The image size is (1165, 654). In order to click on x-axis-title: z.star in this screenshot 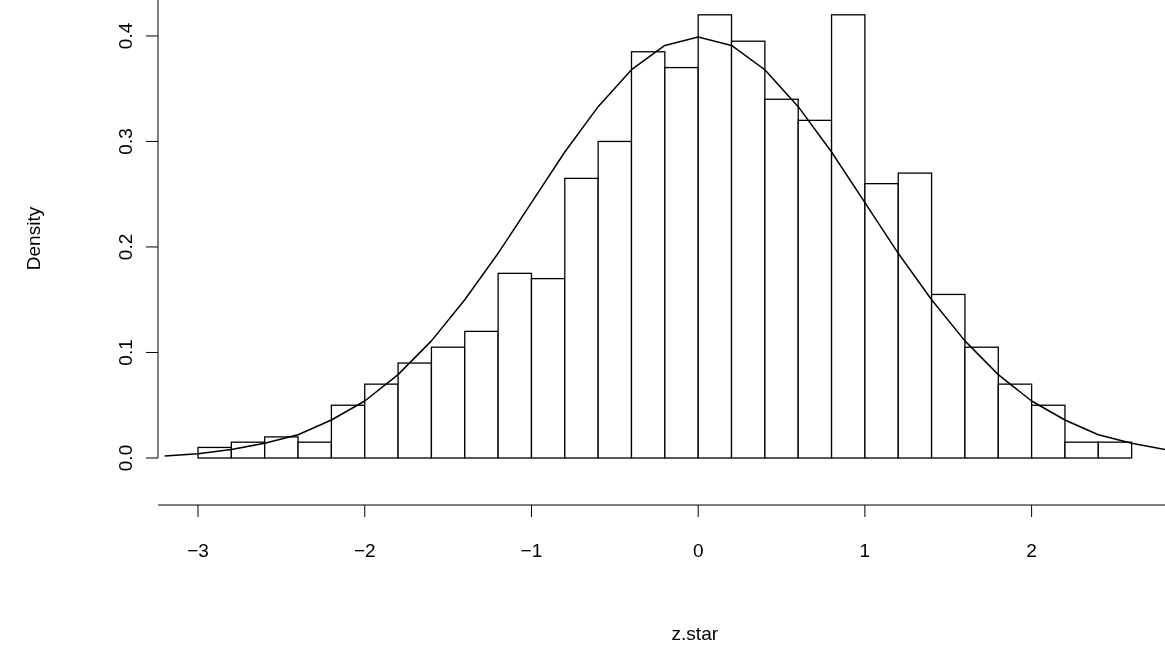, I will do `click(695, 633)`.